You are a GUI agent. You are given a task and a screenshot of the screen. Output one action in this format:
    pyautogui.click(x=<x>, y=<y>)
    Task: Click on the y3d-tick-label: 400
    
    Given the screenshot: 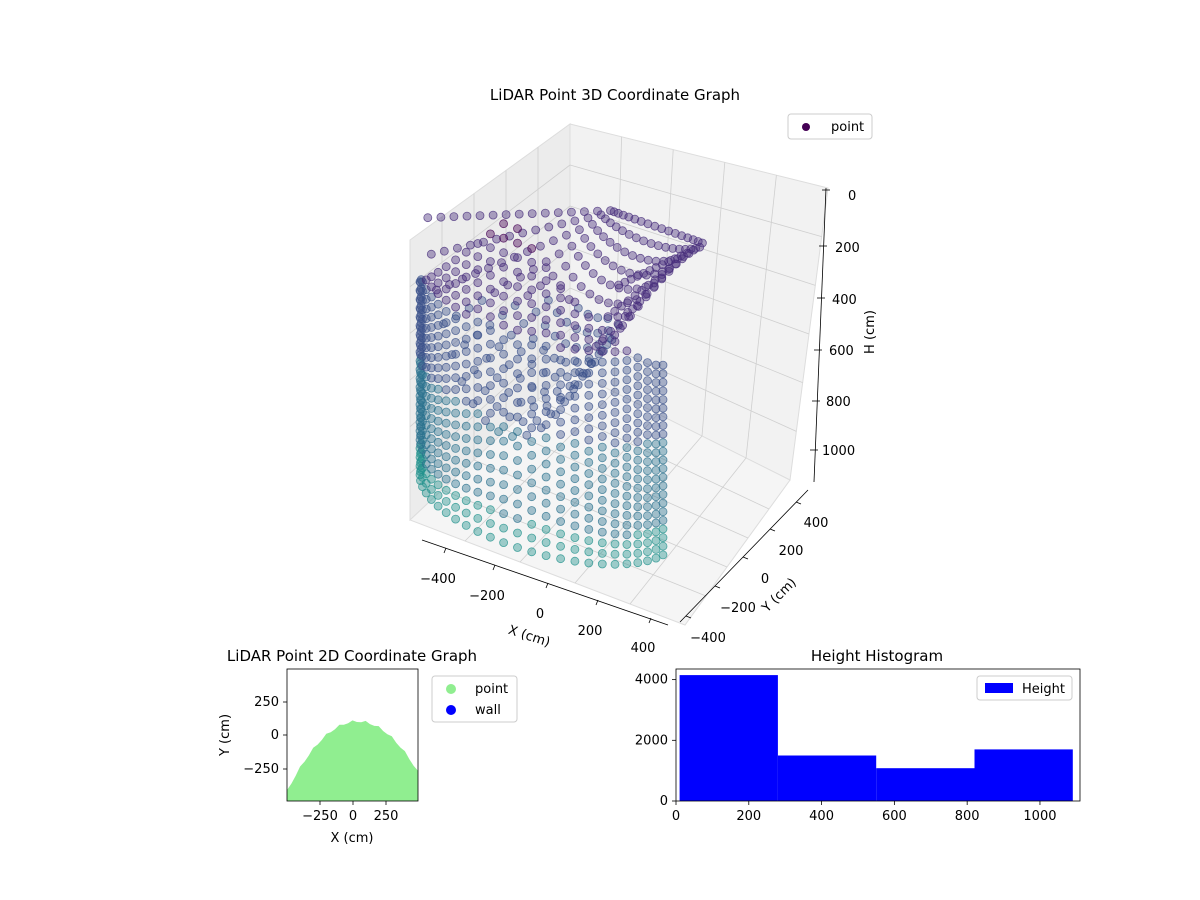 What is the action you would take?
    pyautogui.click(x=816, y=523)
    